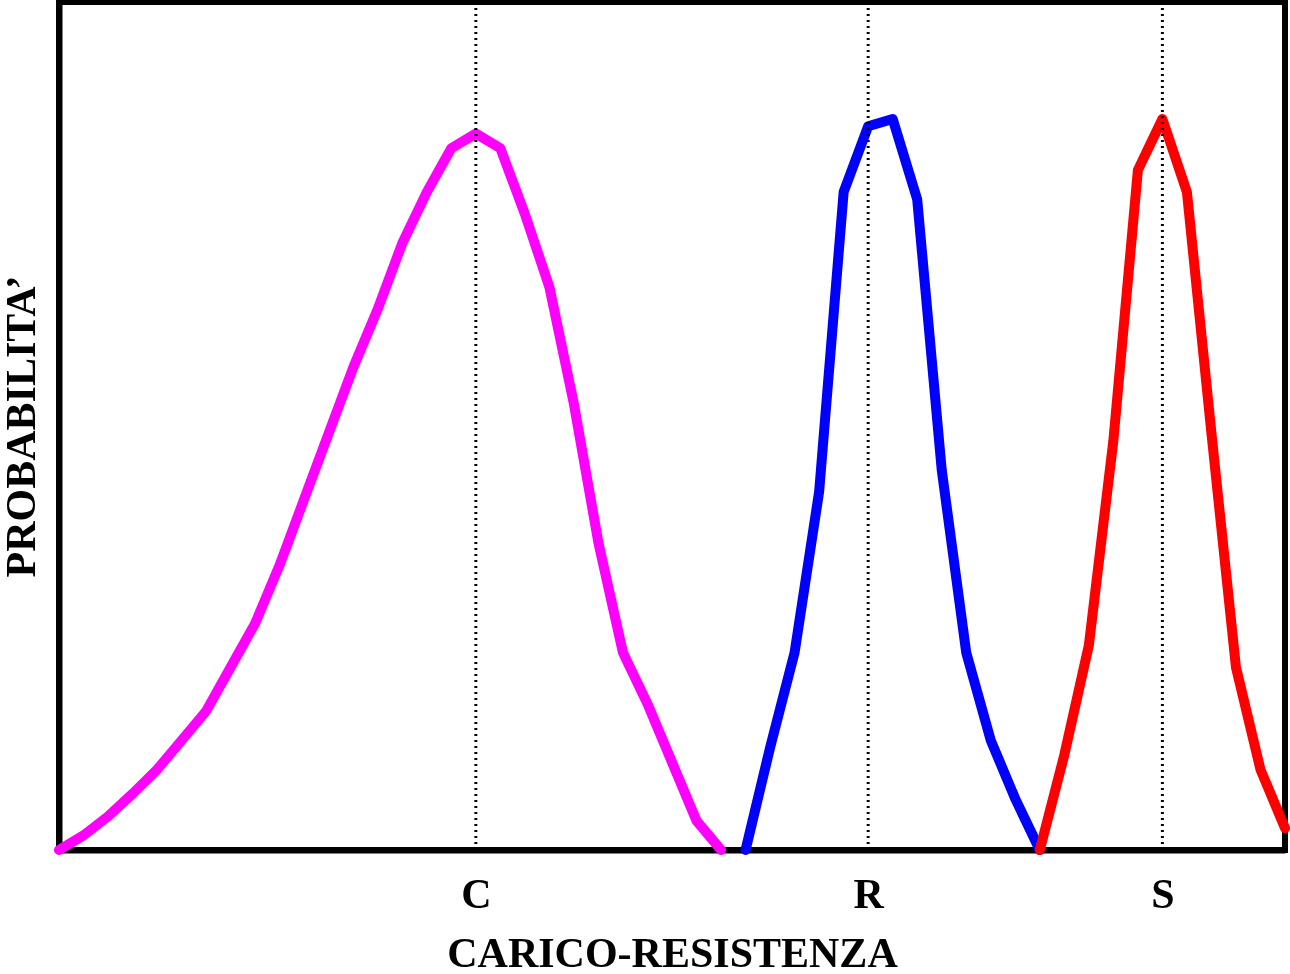 Image resolution: width=1290 pixels, height=974 pixels. Describe the element at coordinates (1163, 893) in the screenshot. I see `x-tick-label: S` at that location.